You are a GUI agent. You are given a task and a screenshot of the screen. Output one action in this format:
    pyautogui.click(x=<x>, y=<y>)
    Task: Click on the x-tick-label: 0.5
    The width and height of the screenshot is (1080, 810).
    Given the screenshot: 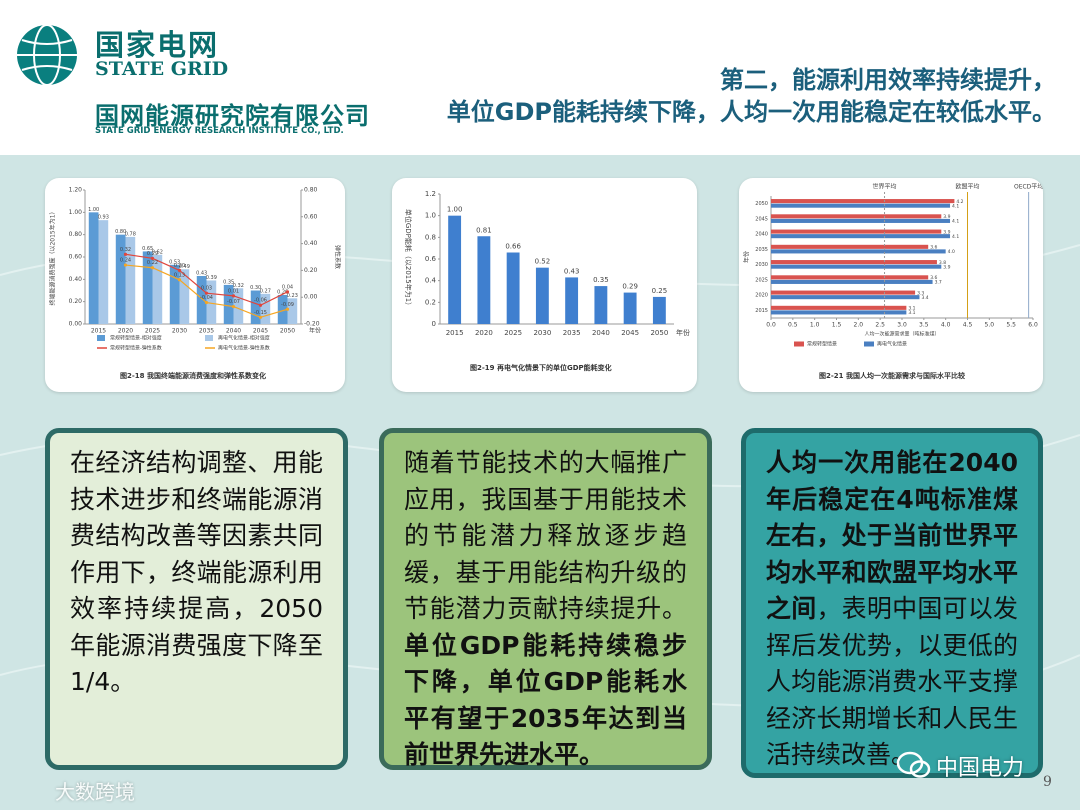 What is the action you would take?
    pyautogui.click(x=793, y=325)
    